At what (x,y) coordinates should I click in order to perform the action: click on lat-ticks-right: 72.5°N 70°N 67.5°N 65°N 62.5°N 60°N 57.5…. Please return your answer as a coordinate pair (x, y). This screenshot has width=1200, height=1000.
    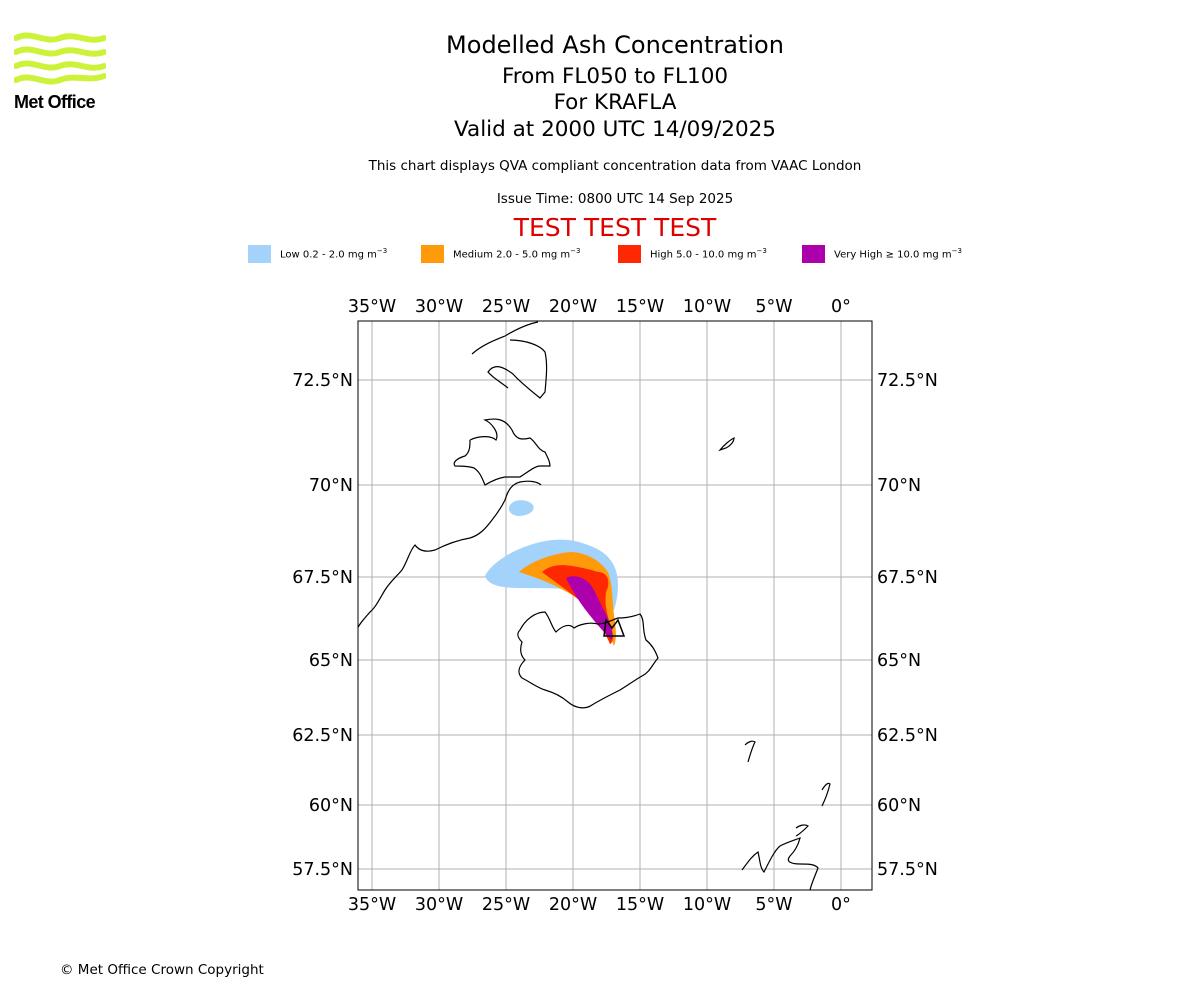
    Looking at the image, I should click on (907, 625).